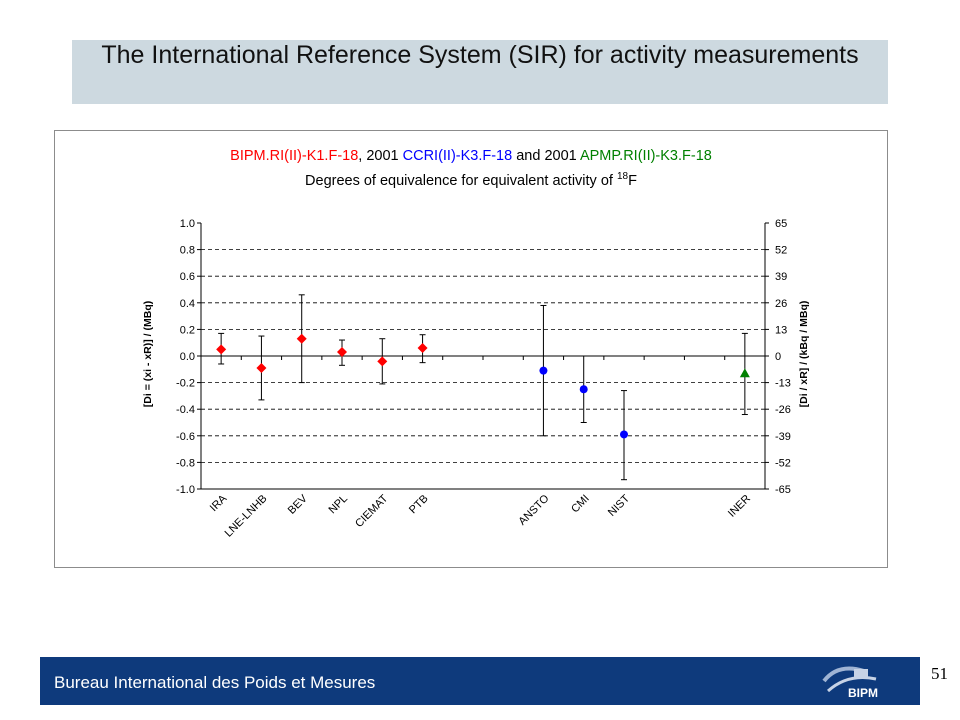  I want to click on y-tick-label-right: 39, so click(781, 277).